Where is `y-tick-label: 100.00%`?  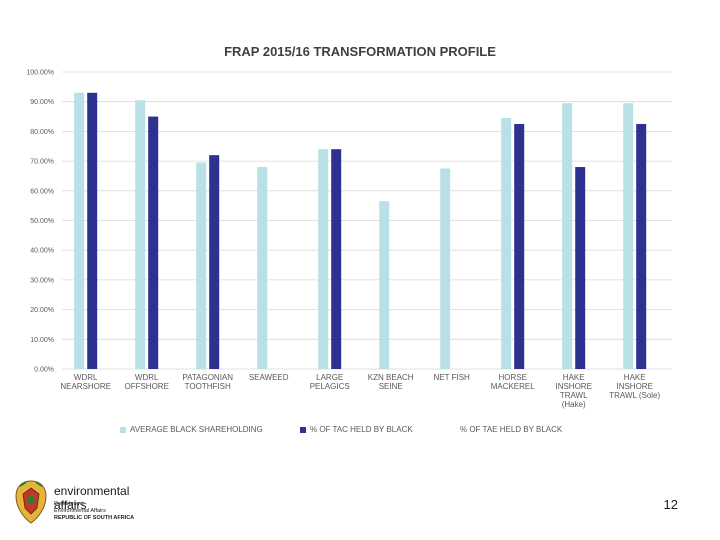 y-tick-label: 100.00% is located at coordinates (40, 73).